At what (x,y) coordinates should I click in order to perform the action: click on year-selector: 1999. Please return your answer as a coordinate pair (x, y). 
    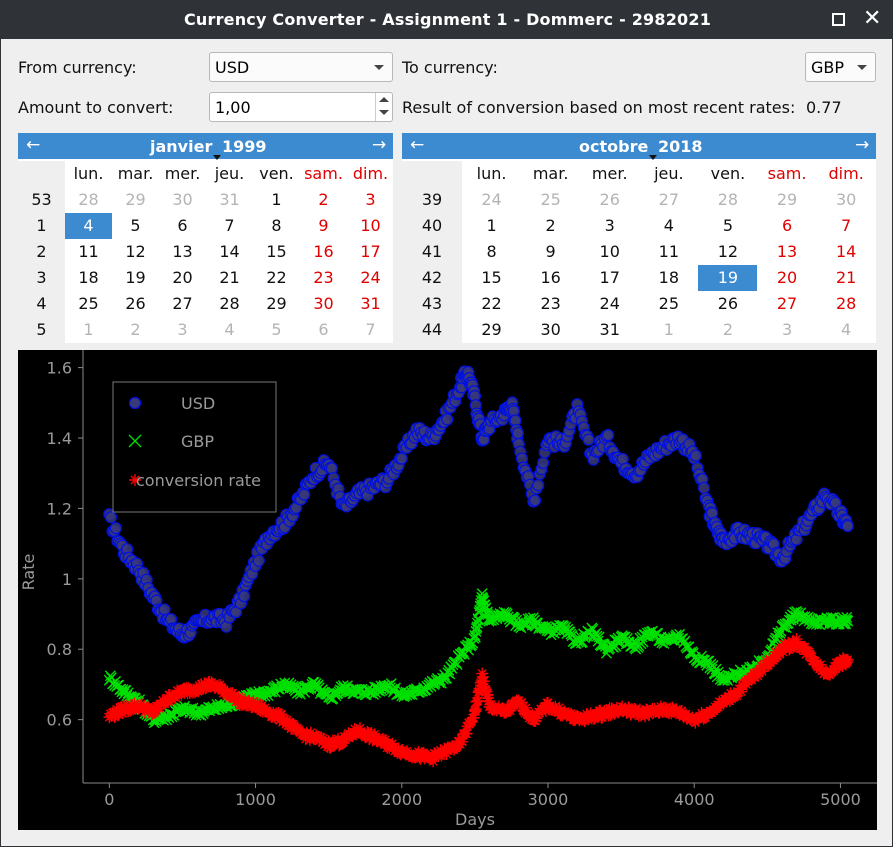
    Looking at the image, I should click on (244, 146).